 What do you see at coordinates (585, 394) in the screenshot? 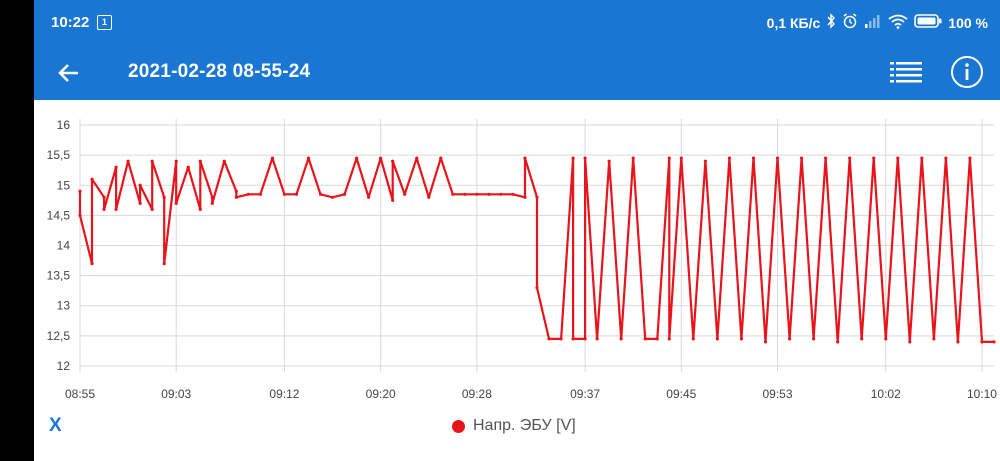
I see `x-tick-label: 09:37` at bounding box center [585, 394].